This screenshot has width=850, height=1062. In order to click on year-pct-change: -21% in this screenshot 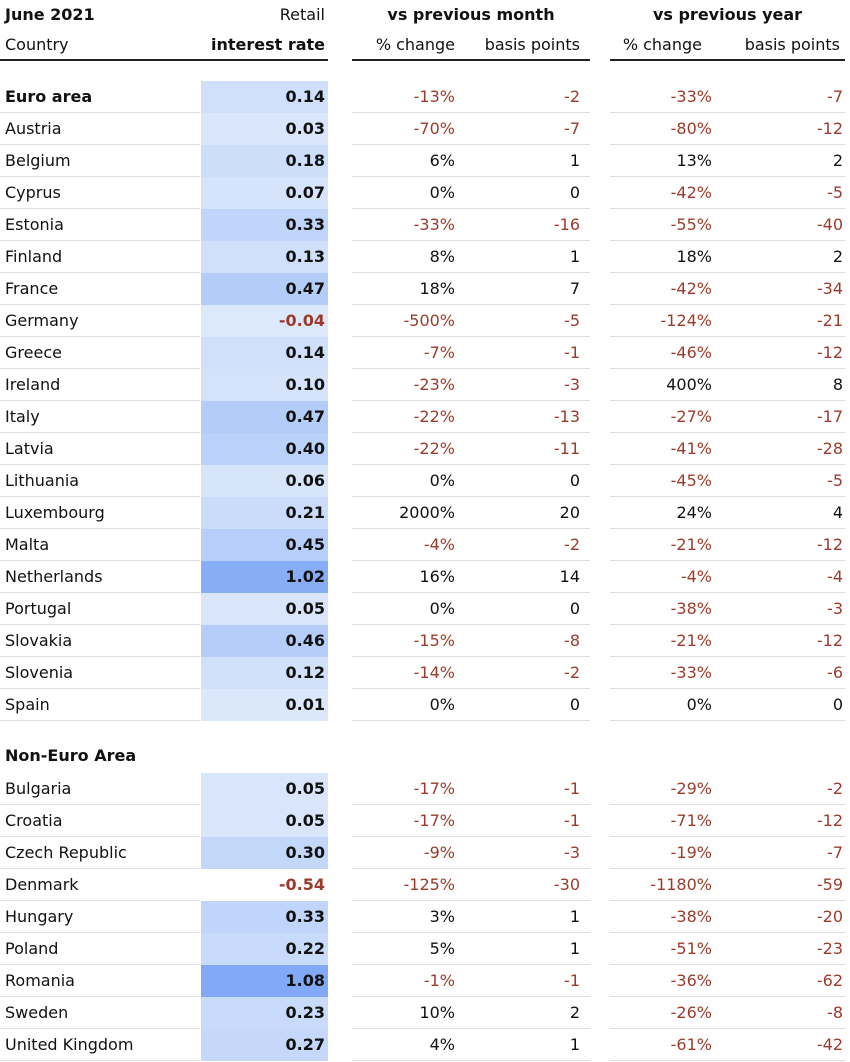, I will do `click(691, 544)`.